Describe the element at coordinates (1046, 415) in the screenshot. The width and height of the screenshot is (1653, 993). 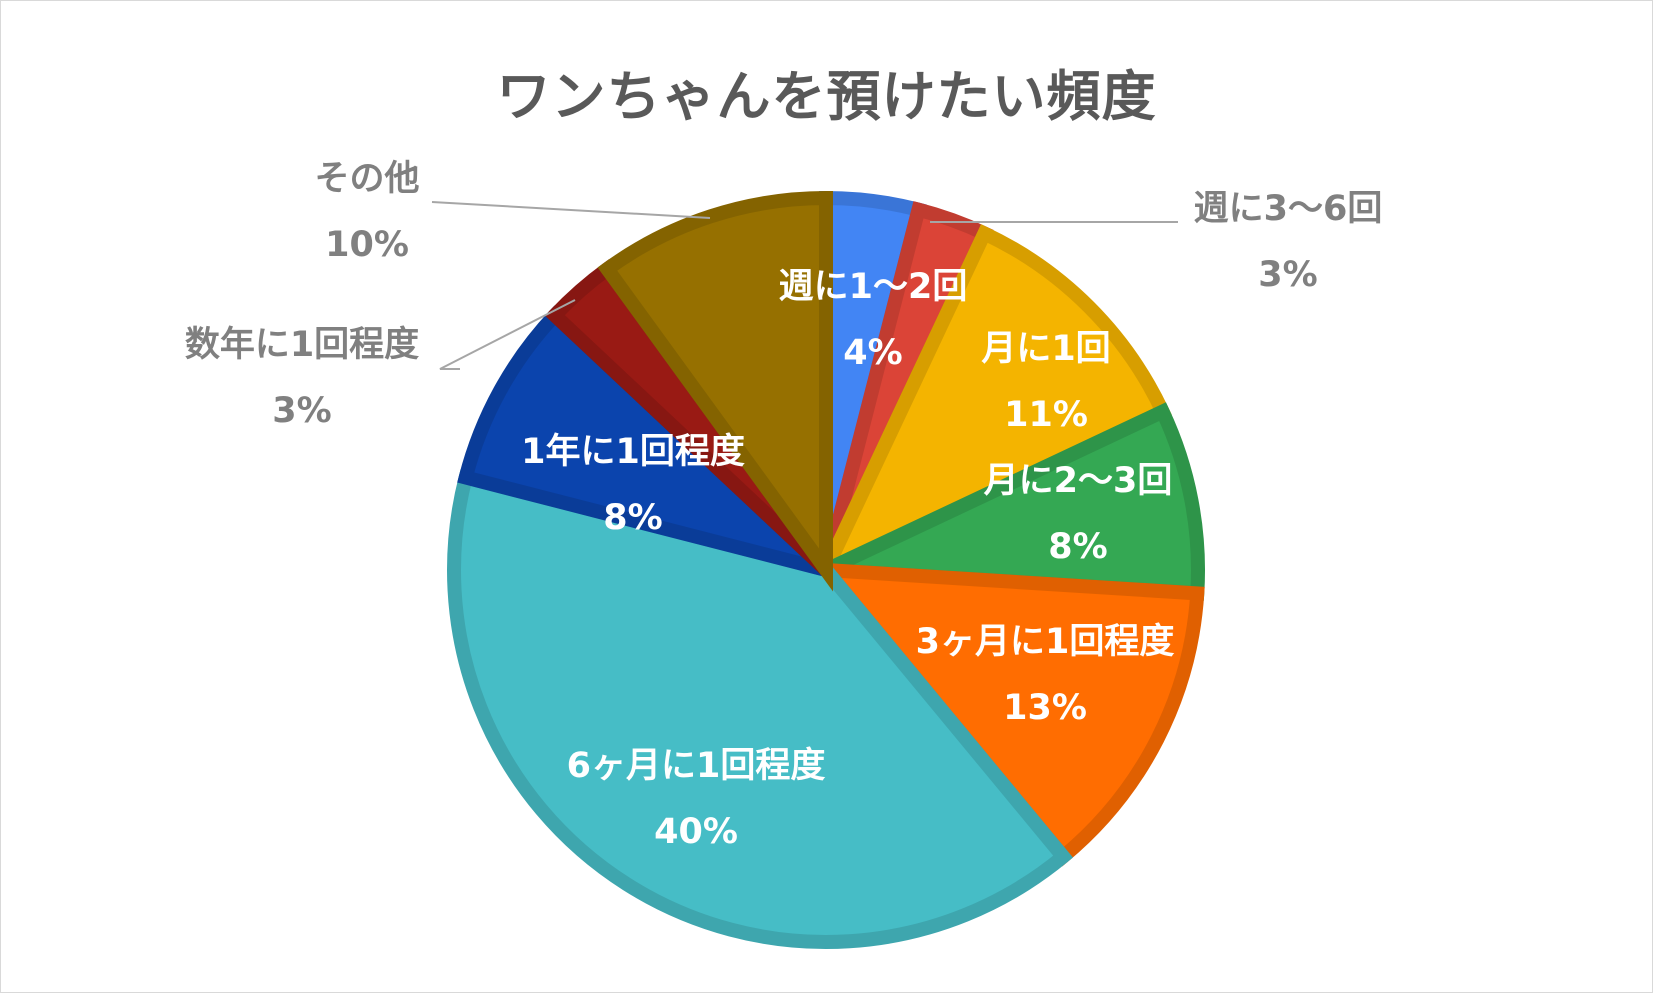
I see `data-label-percent: 11%` at that location.